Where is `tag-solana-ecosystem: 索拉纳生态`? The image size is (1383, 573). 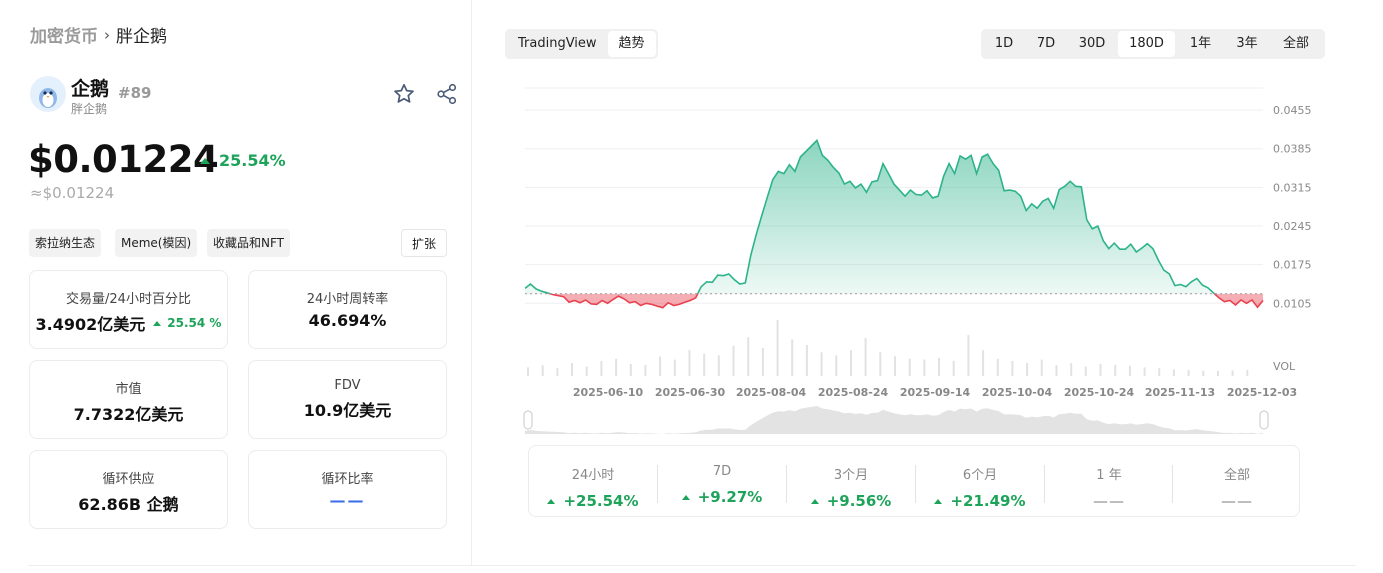 tag-solana-ecosystem: 索拉纳生态 is located at coordinates (65, 243).